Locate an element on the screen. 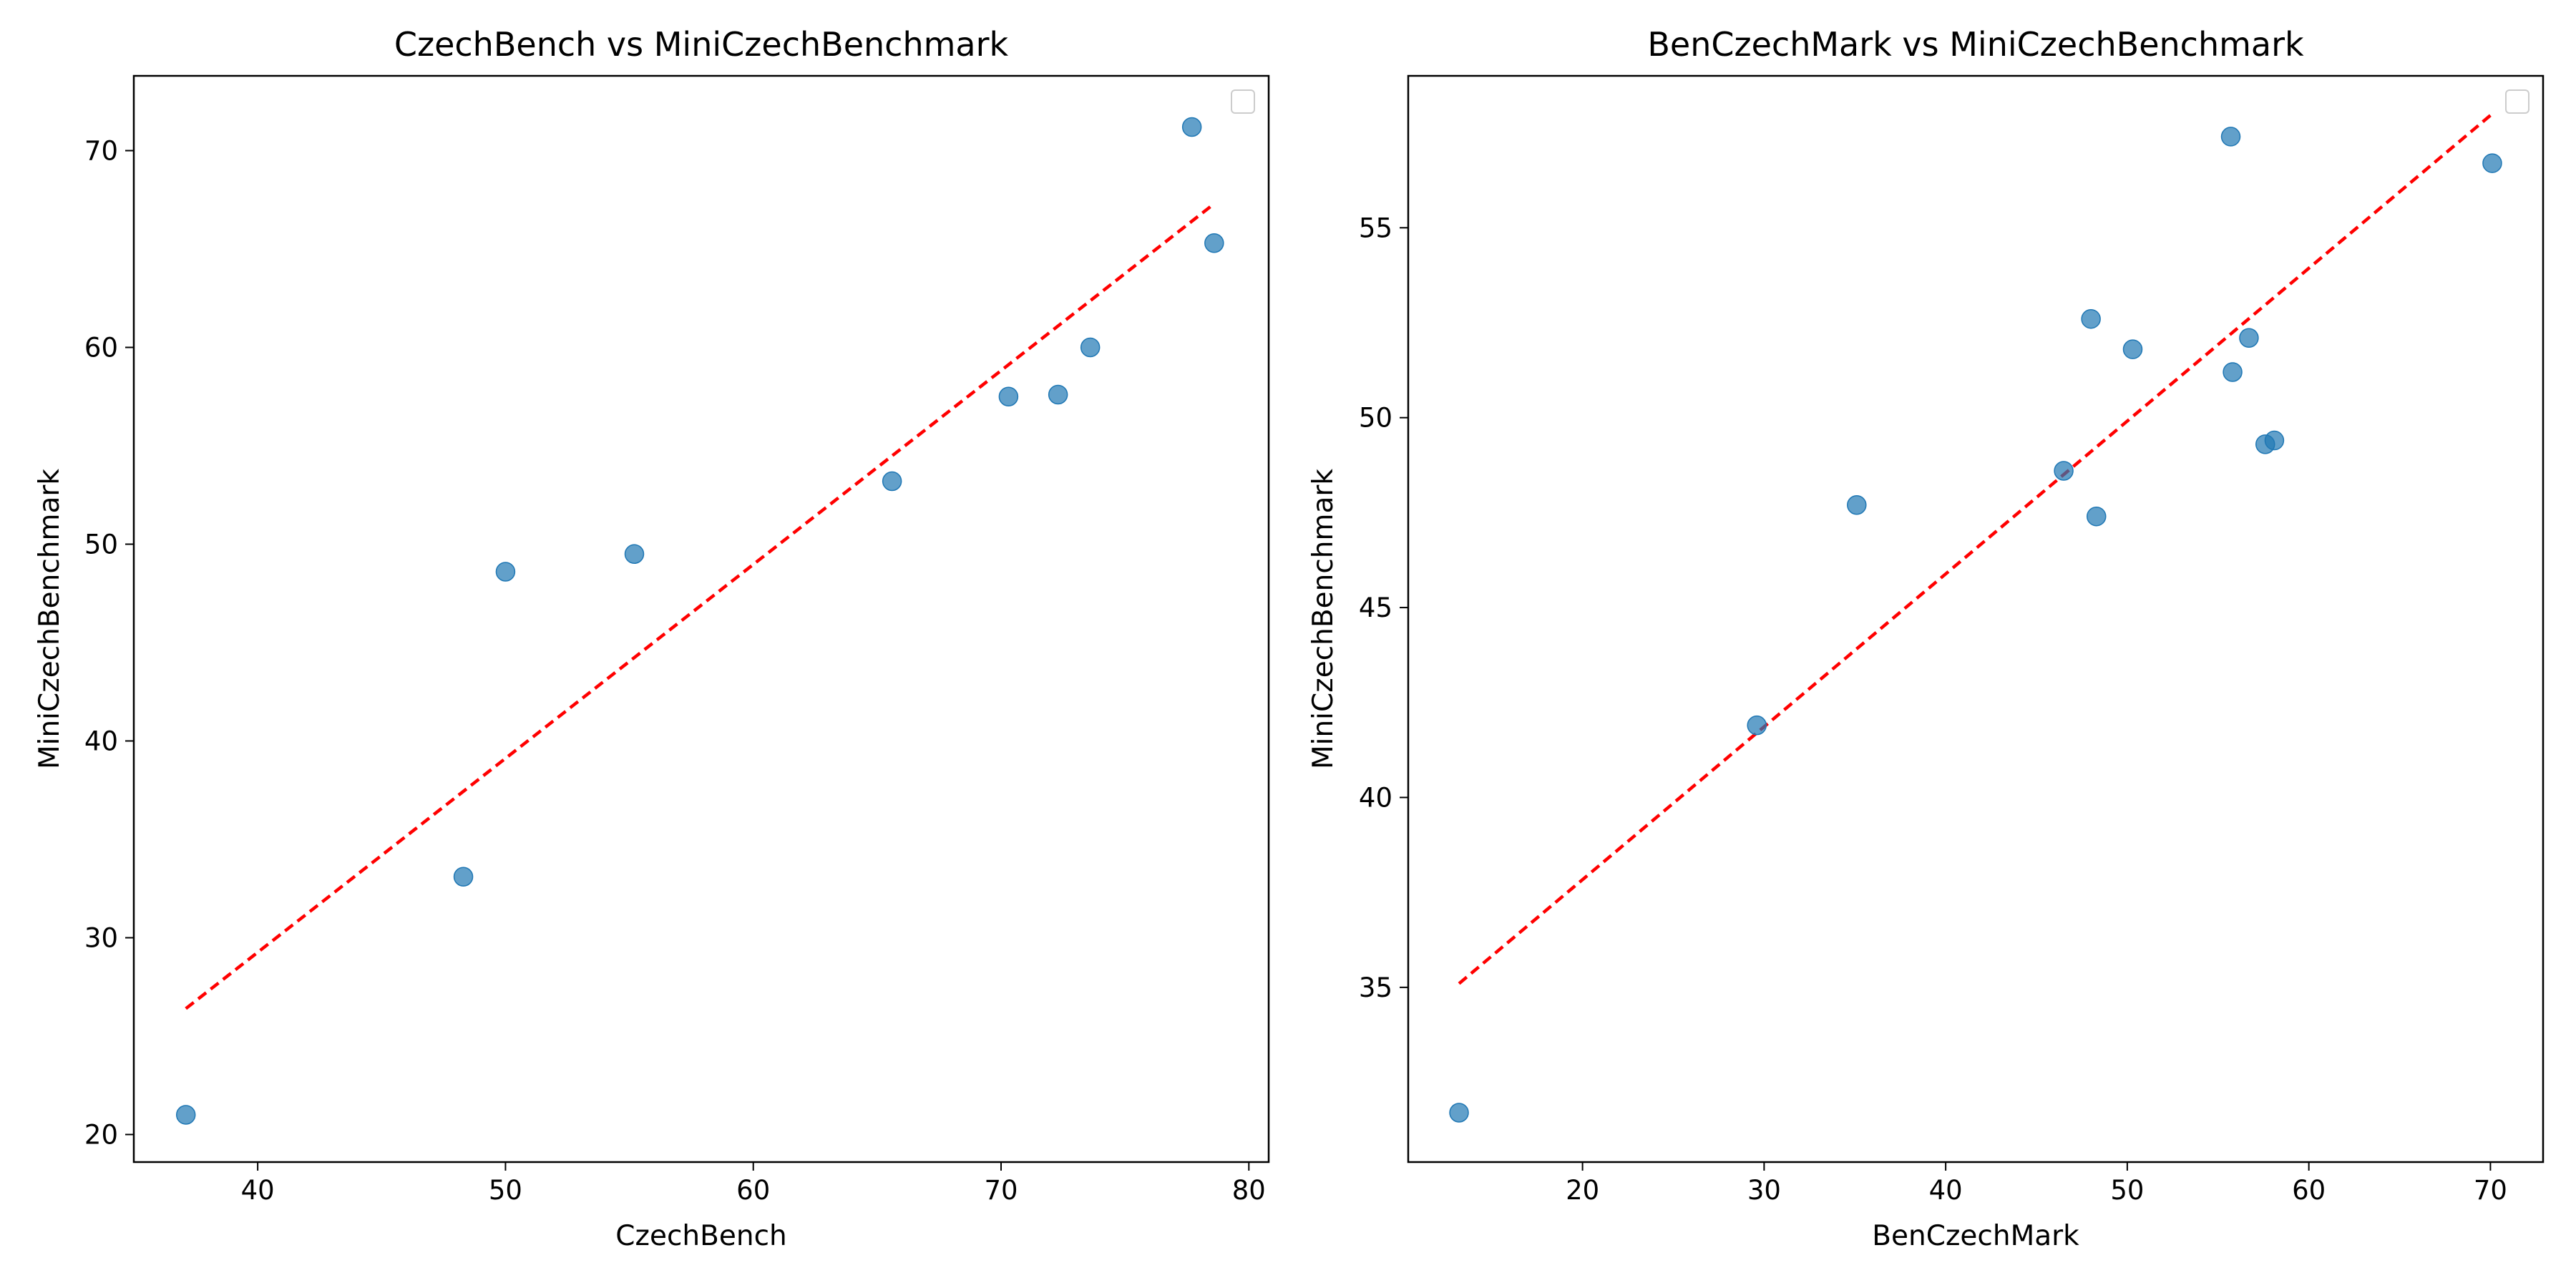 This screenshot has width=2576, height=1288. chart-title: BenCzechMark vs MiniCzechBenchmark is located at coordinates (1975, 44).